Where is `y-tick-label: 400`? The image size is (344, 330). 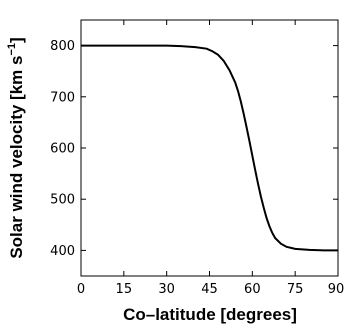
y-tick-label: 400 is located at coordinates (62, 251).